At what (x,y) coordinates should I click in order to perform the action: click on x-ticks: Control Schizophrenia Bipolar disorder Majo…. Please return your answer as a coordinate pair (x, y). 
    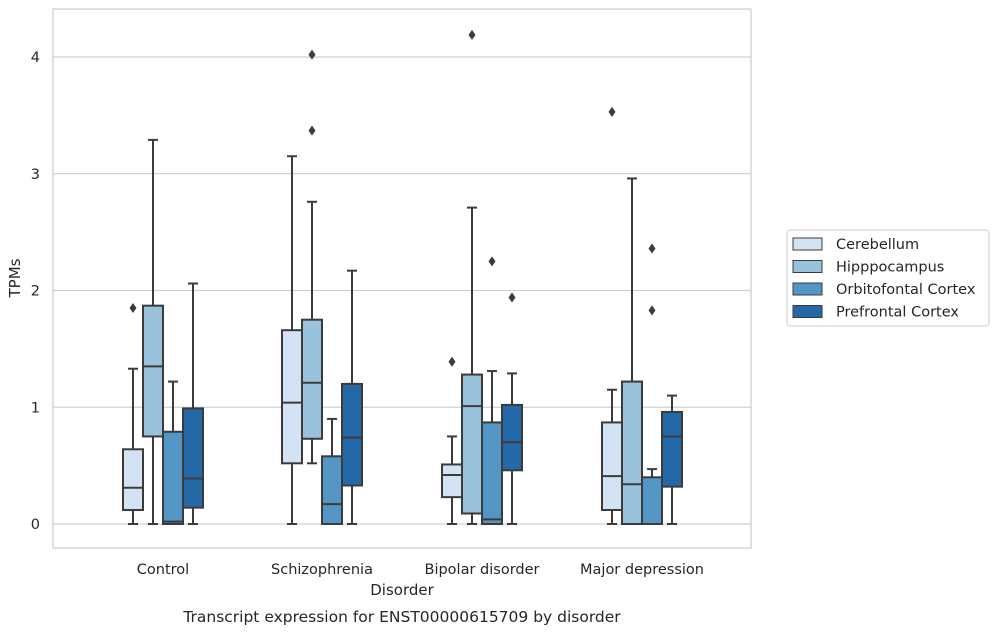
    Looking at the image, I should click on (420, 570).